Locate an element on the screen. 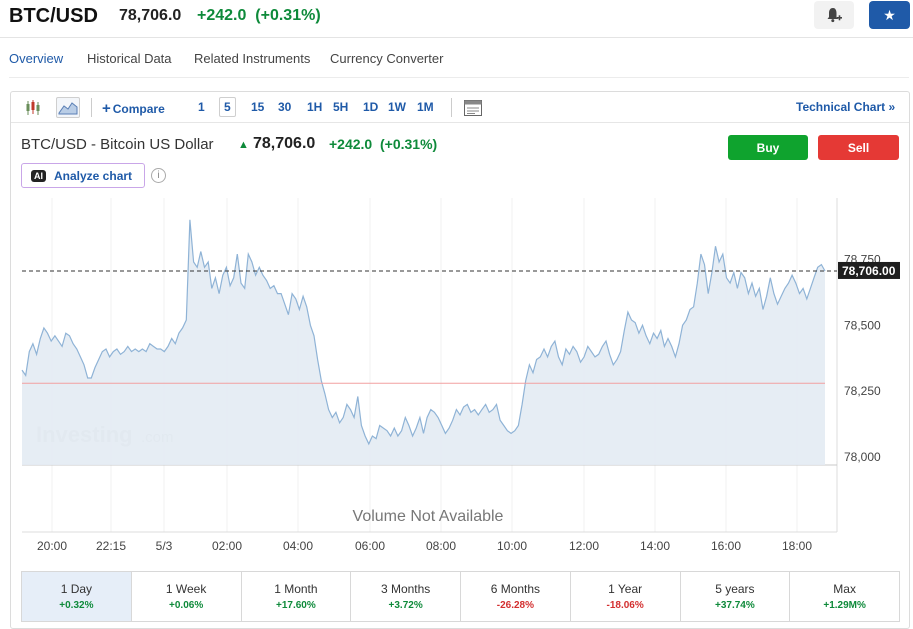 Image resolution: width=913 pixels, height=629 pixels. bell-plus-icon is located at coordinates (834, 15).